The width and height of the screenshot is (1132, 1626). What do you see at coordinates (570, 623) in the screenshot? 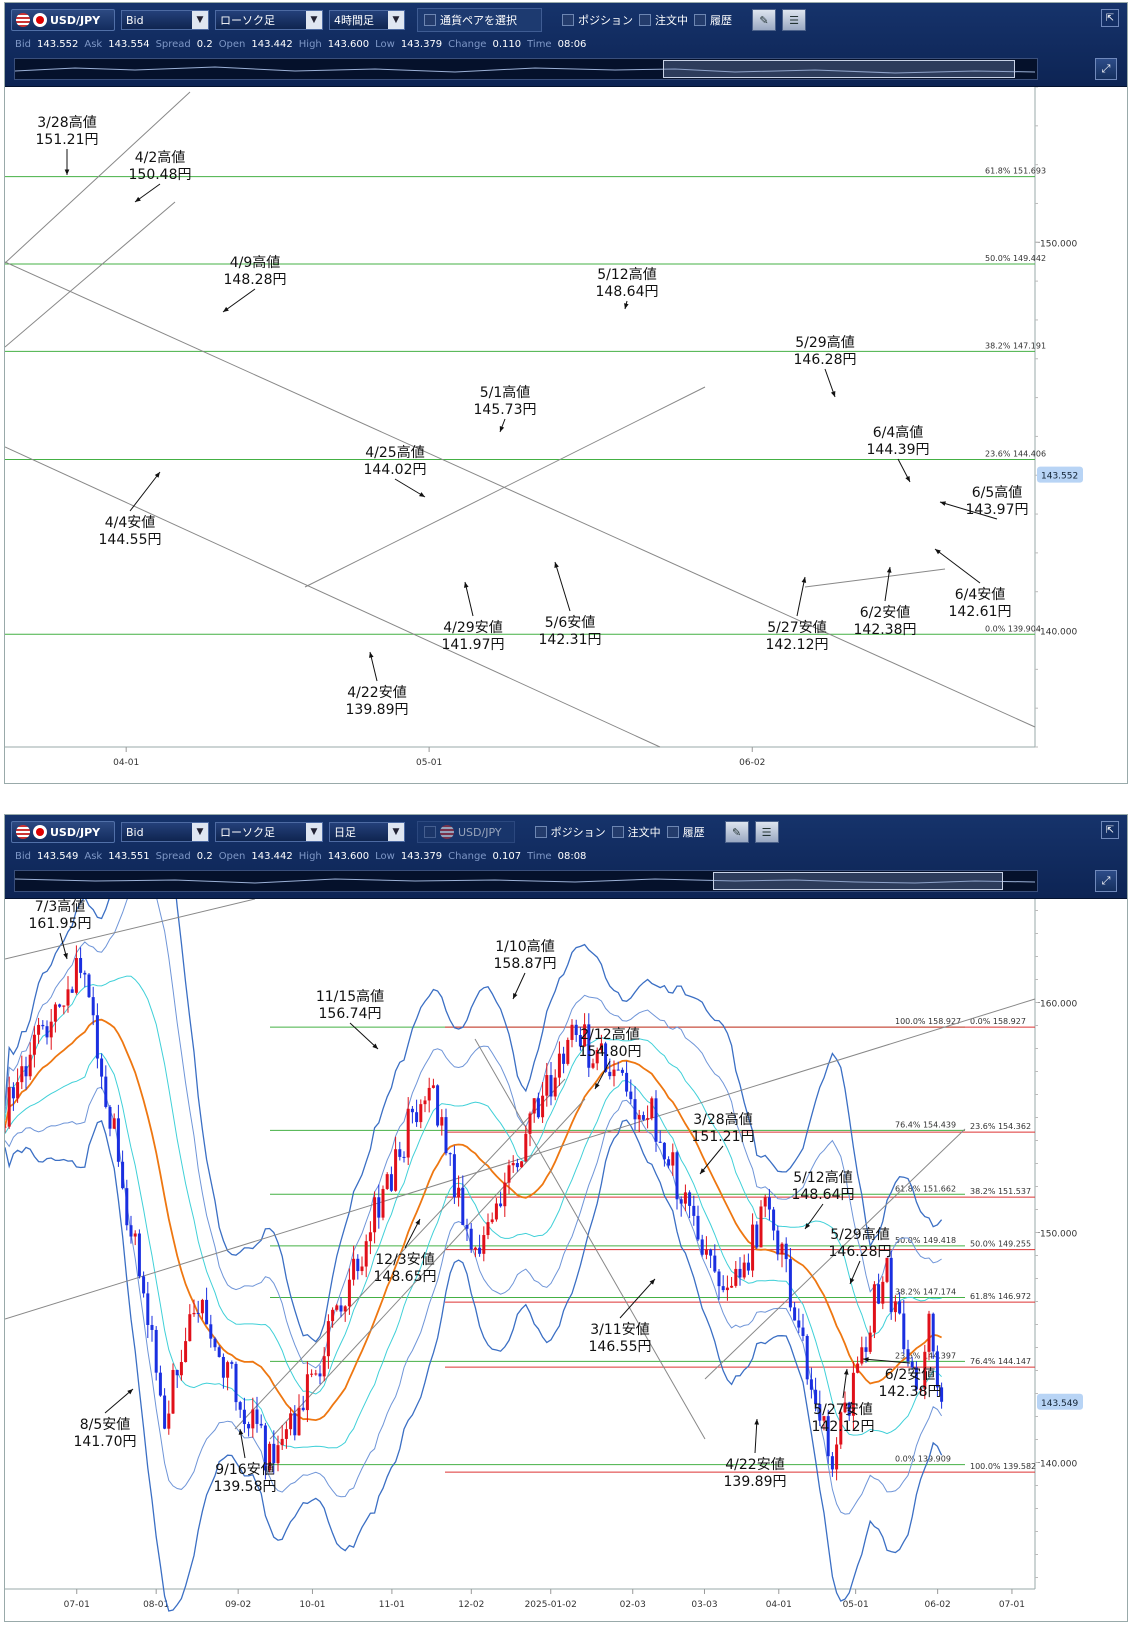
I see `annotation-date: 5/6安値` at bounding box center [570, 623].